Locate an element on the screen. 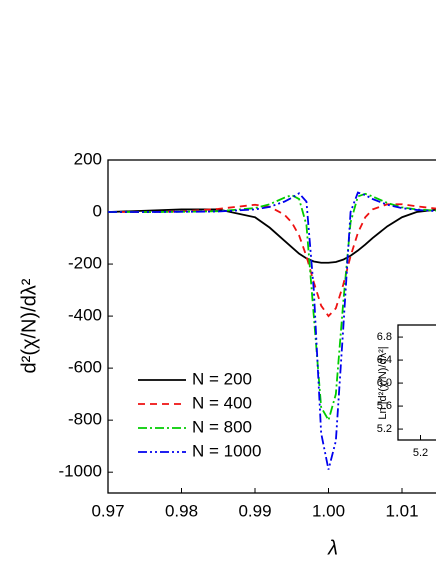  y-tick-label: 200 is located at coordinates (88, 158).